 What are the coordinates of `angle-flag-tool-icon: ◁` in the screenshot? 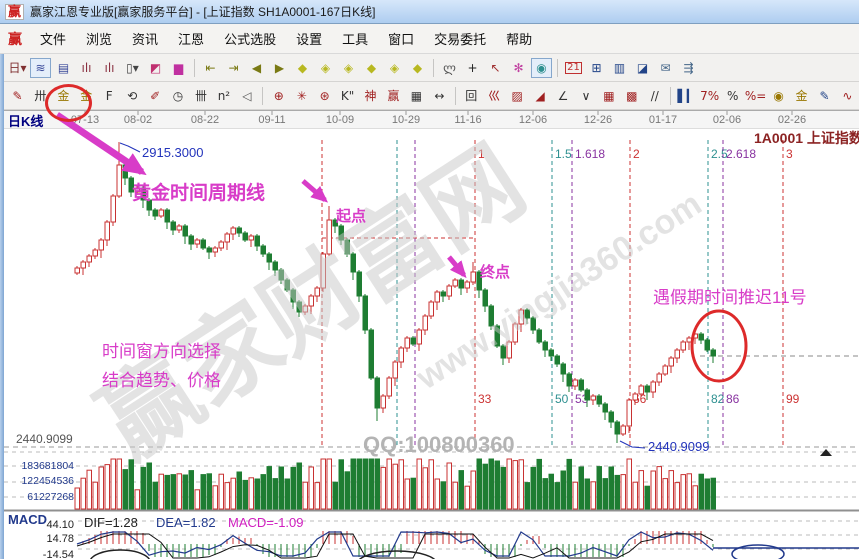 It's located at (247, 95).